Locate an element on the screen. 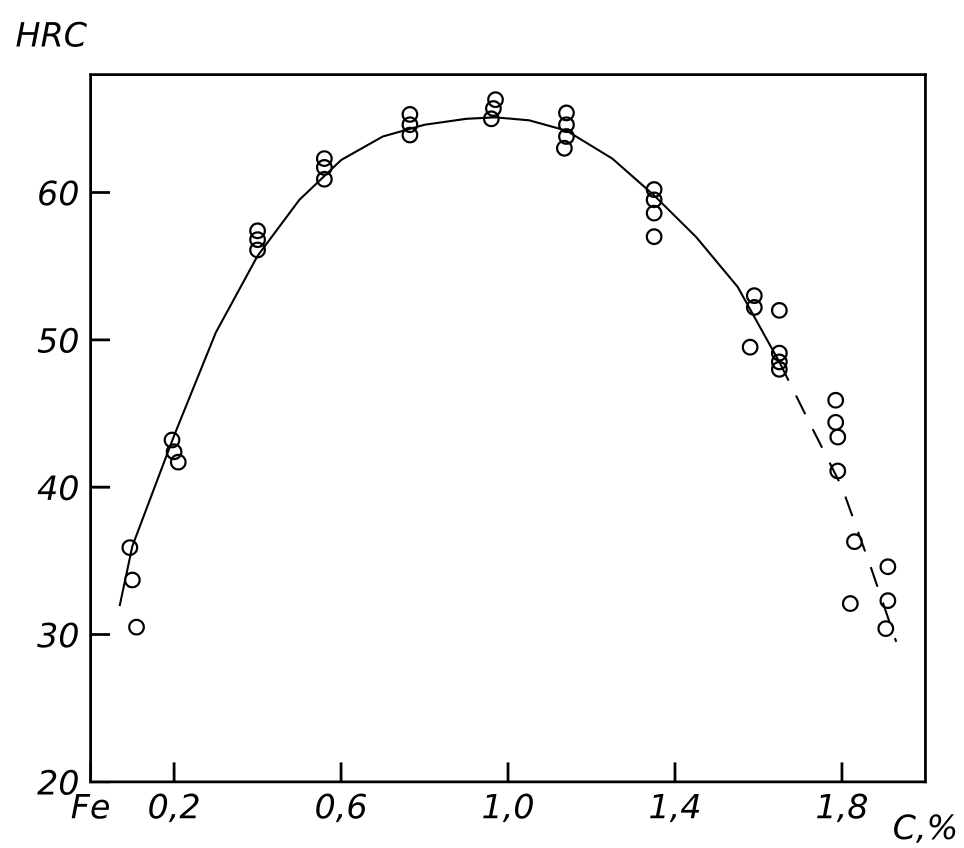 The image size is (964, 848). y-tick-label: 30 is located at coordinates (57, 635).